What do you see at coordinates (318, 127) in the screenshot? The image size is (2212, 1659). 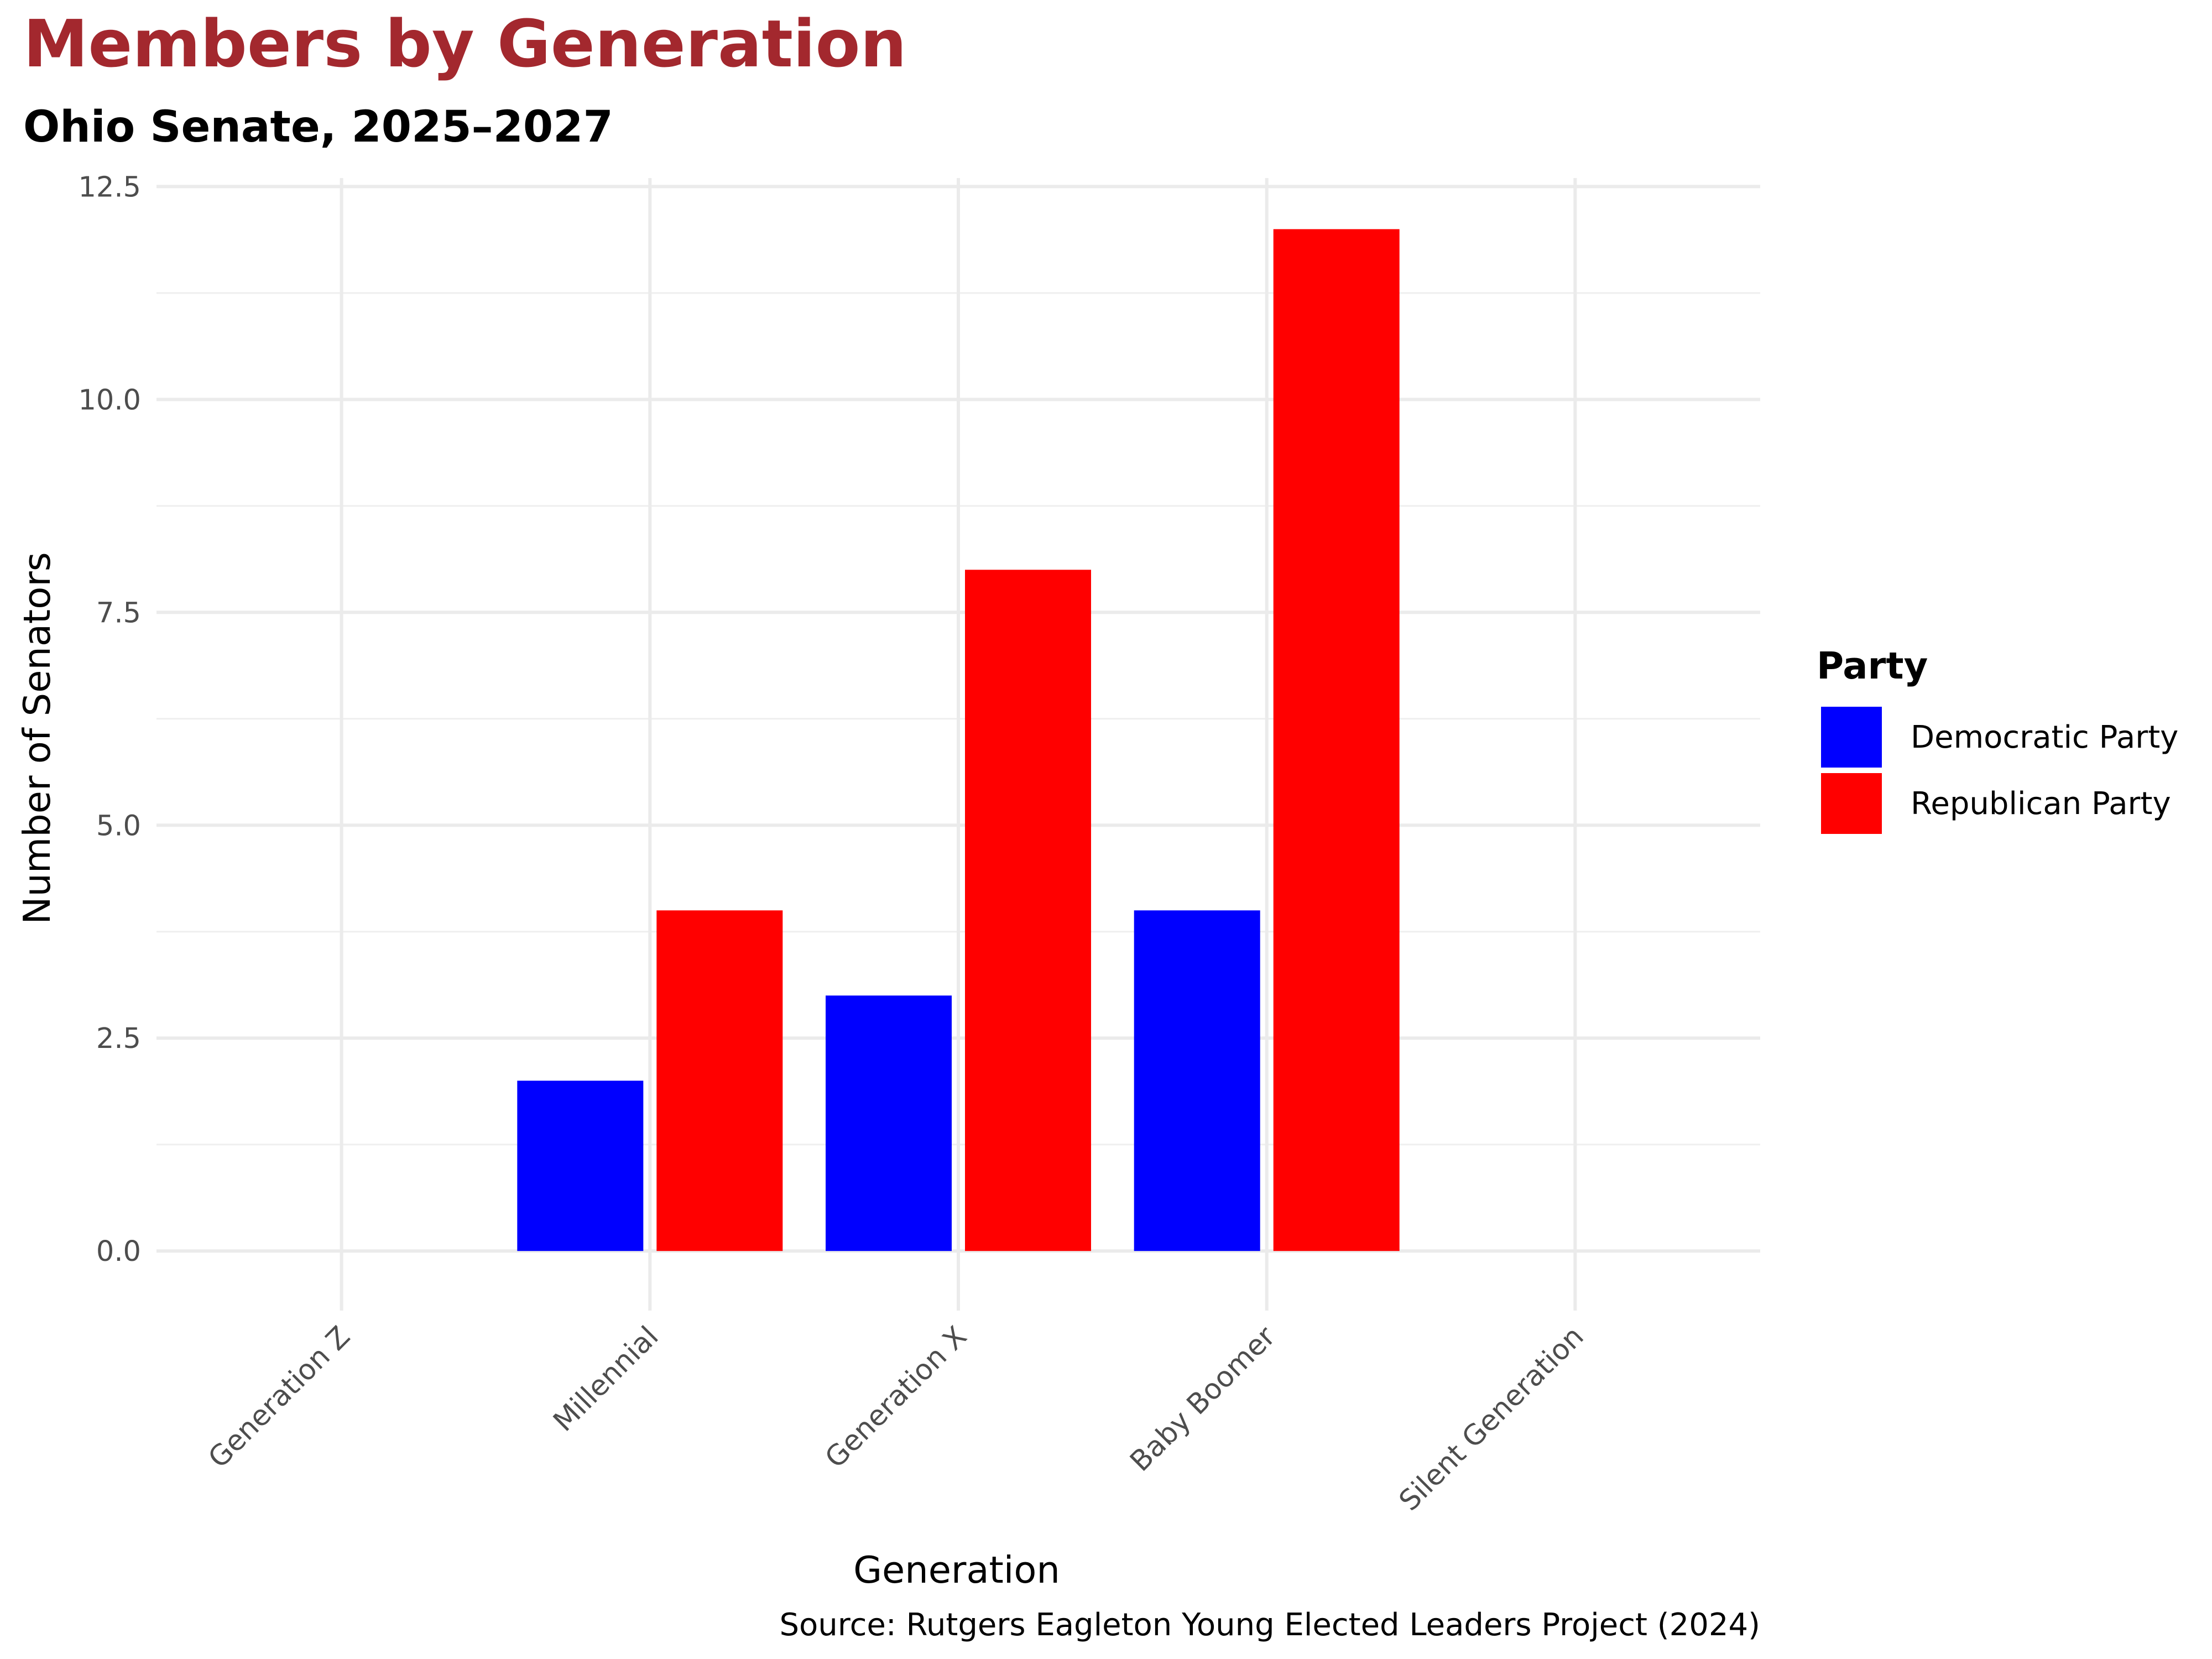 I see `chart-subtitle: Ohio Senate, 2025–2027` at bounding box center [318, 127].